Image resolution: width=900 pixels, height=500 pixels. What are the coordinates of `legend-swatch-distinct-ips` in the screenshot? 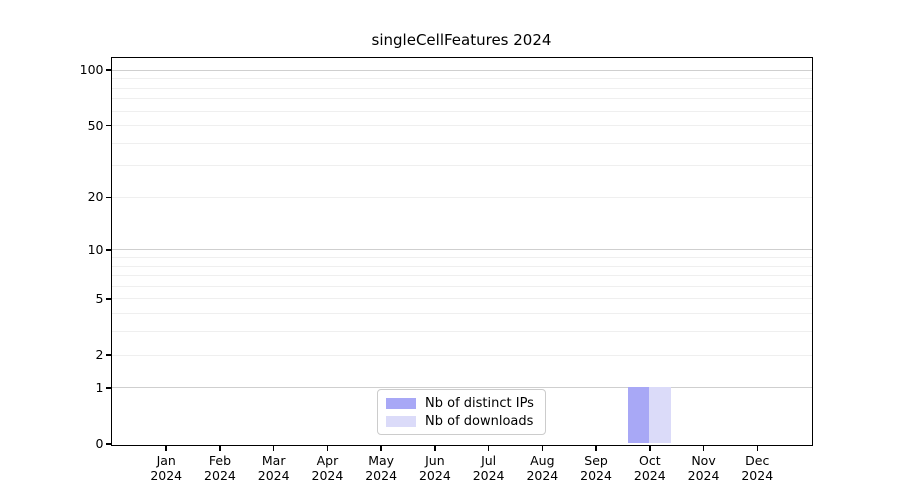 It's located at (401, 403).